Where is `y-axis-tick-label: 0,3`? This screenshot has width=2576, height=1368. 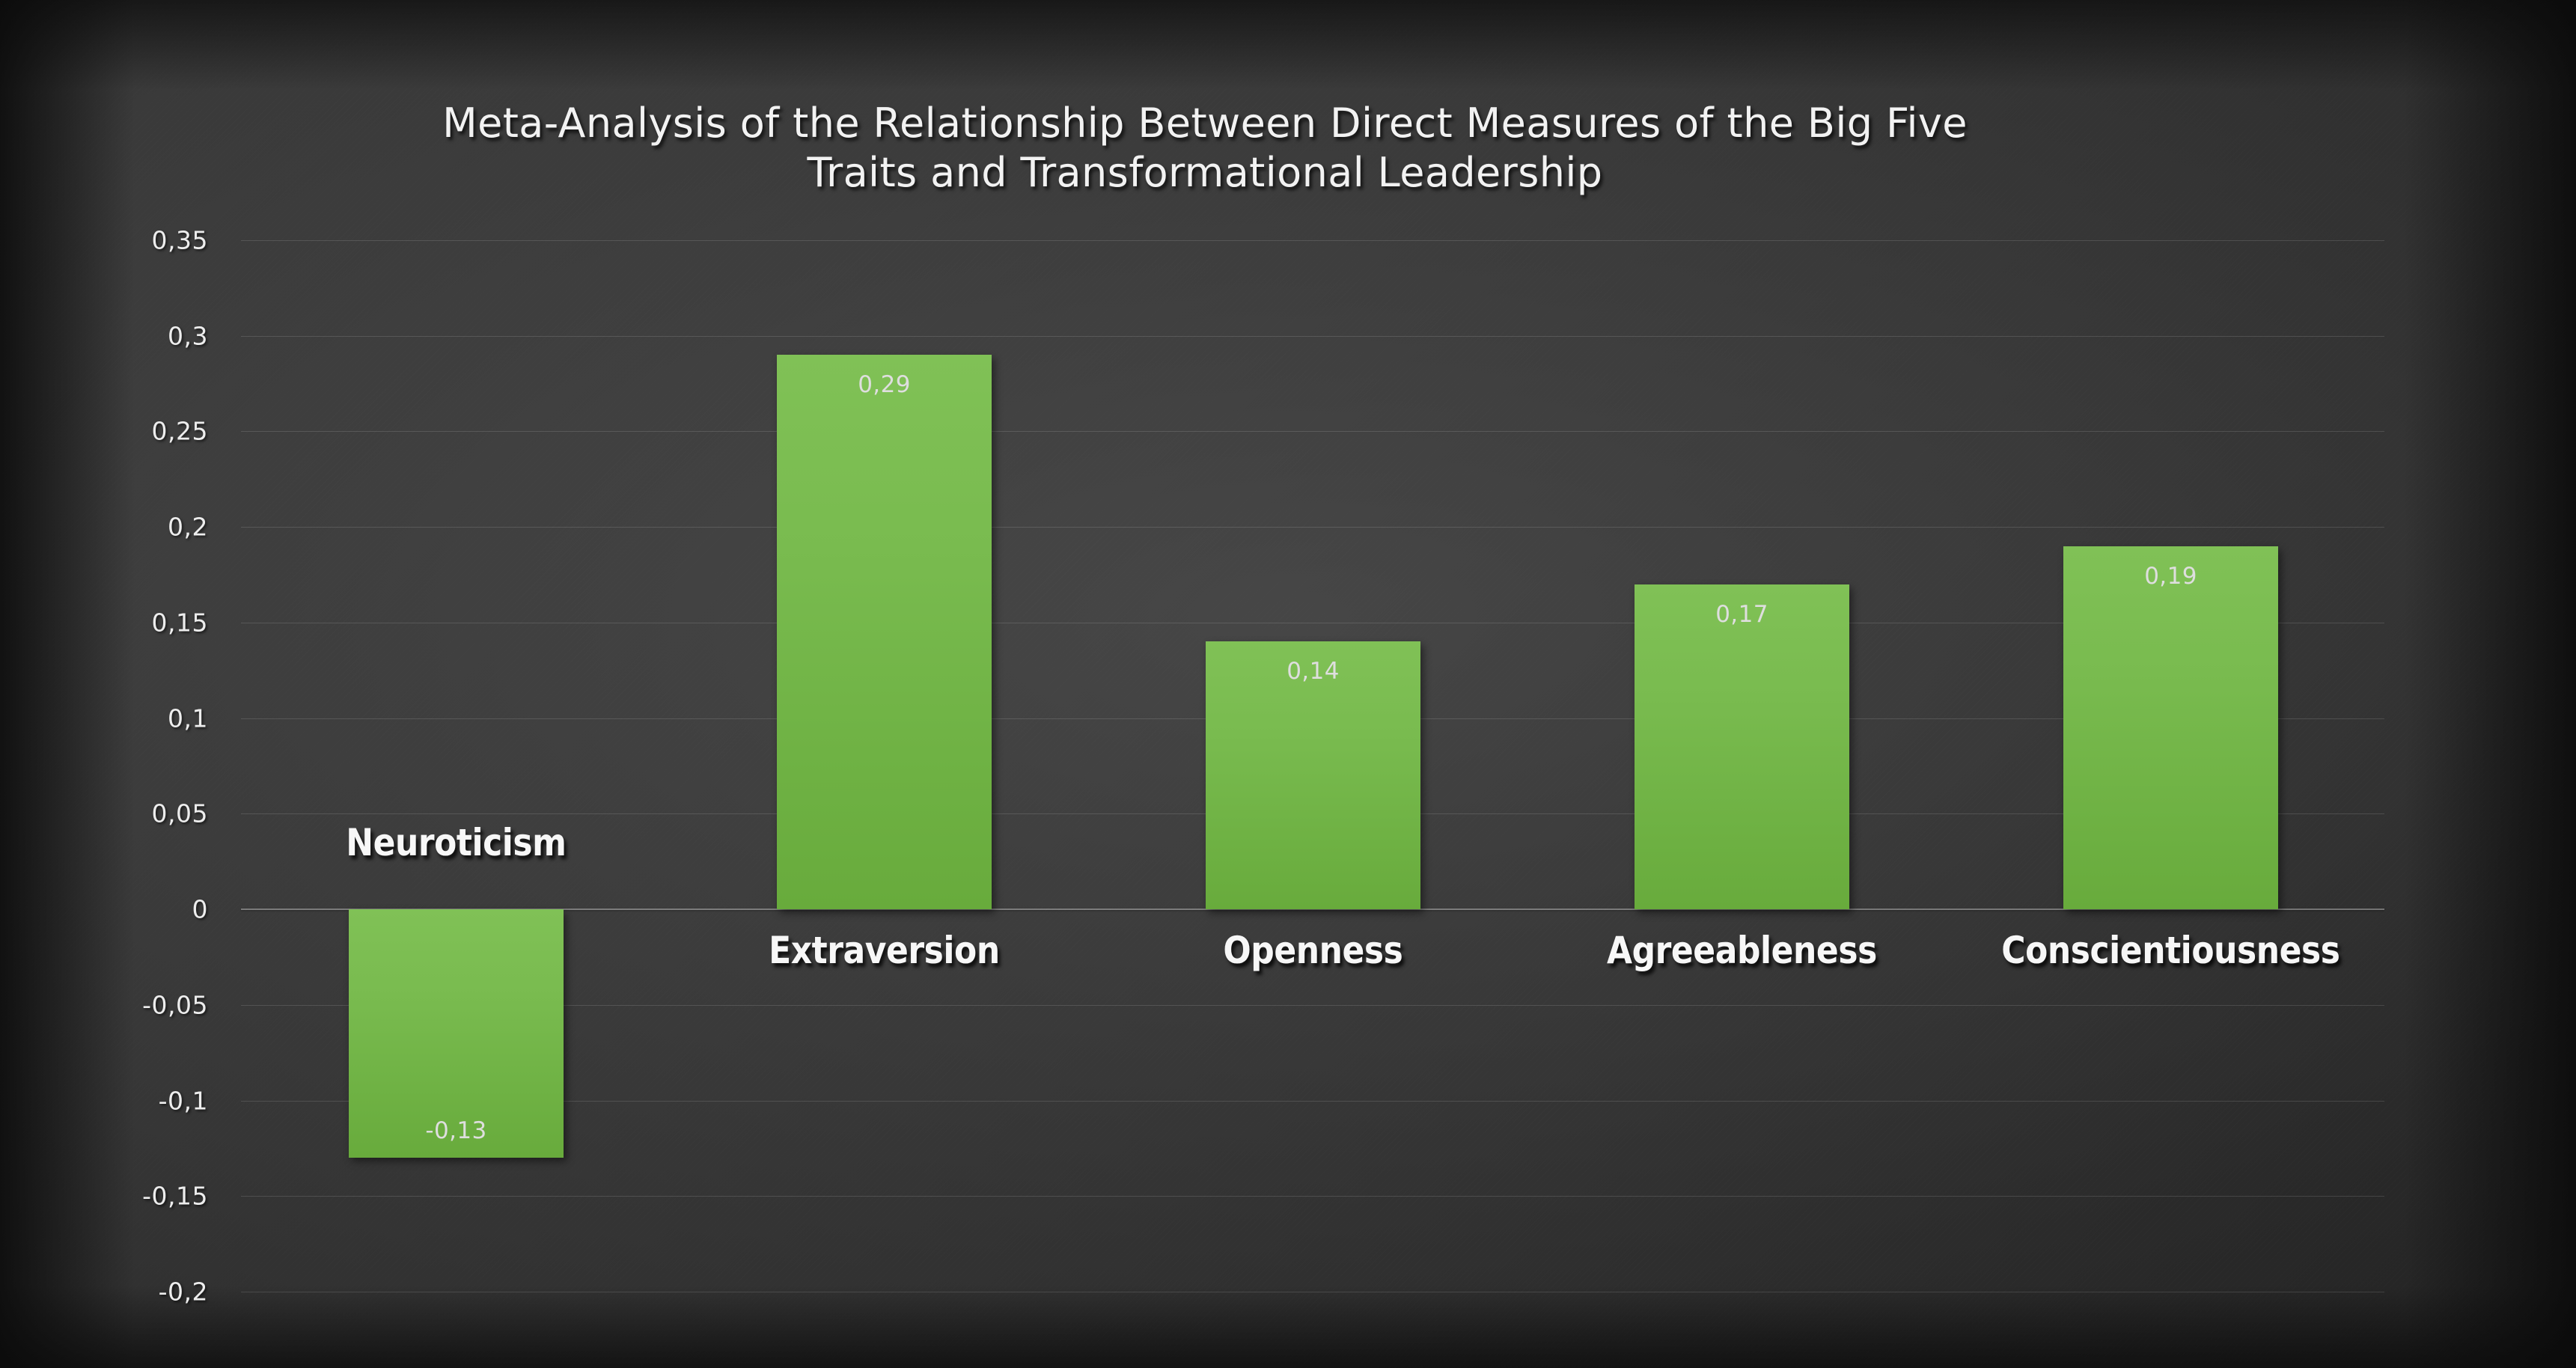
y-axis-tick-label: 0,3 is located at coordinates (188, 336).